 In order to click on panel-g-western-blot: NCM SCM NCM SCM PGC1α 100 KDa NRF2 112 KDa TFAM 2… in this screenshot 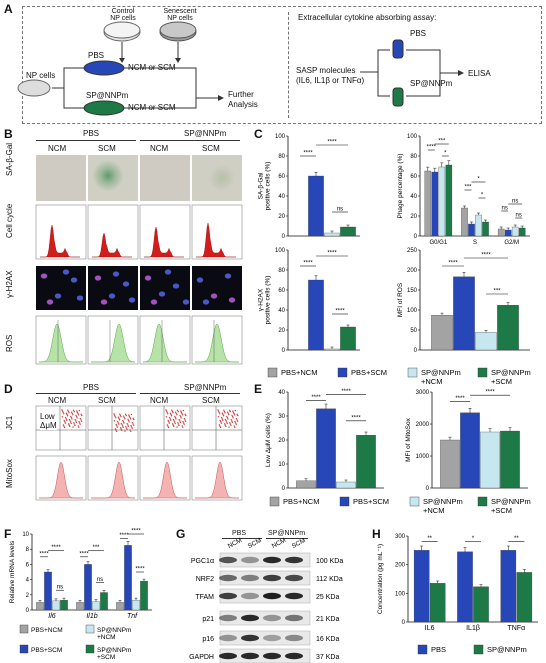, I will do `click(266, 600)`.